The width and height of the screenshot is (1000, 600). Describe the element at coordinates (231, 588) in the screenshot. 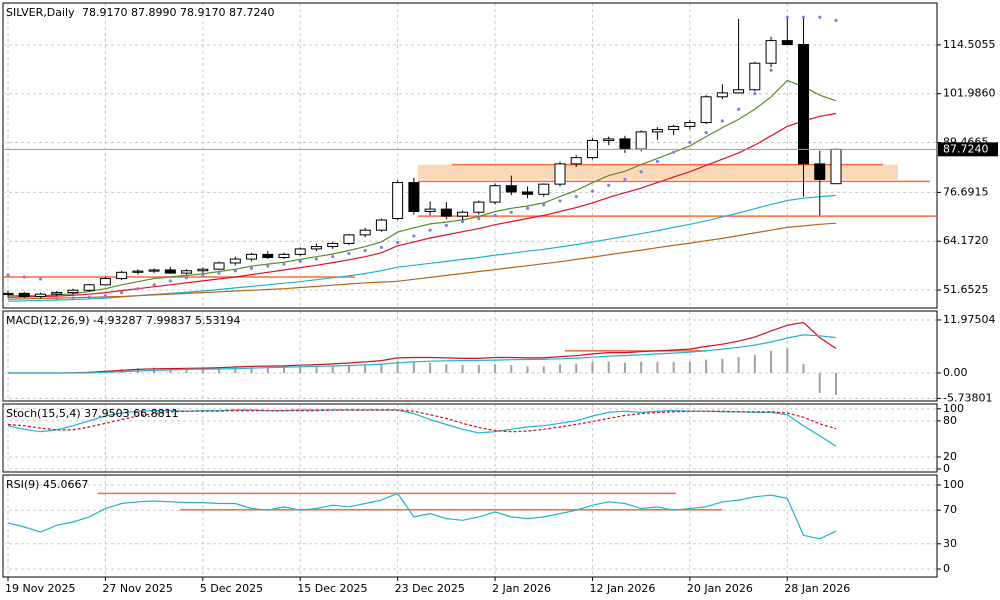

I see `x-tick-label: 5 Dec 2025` at that location.